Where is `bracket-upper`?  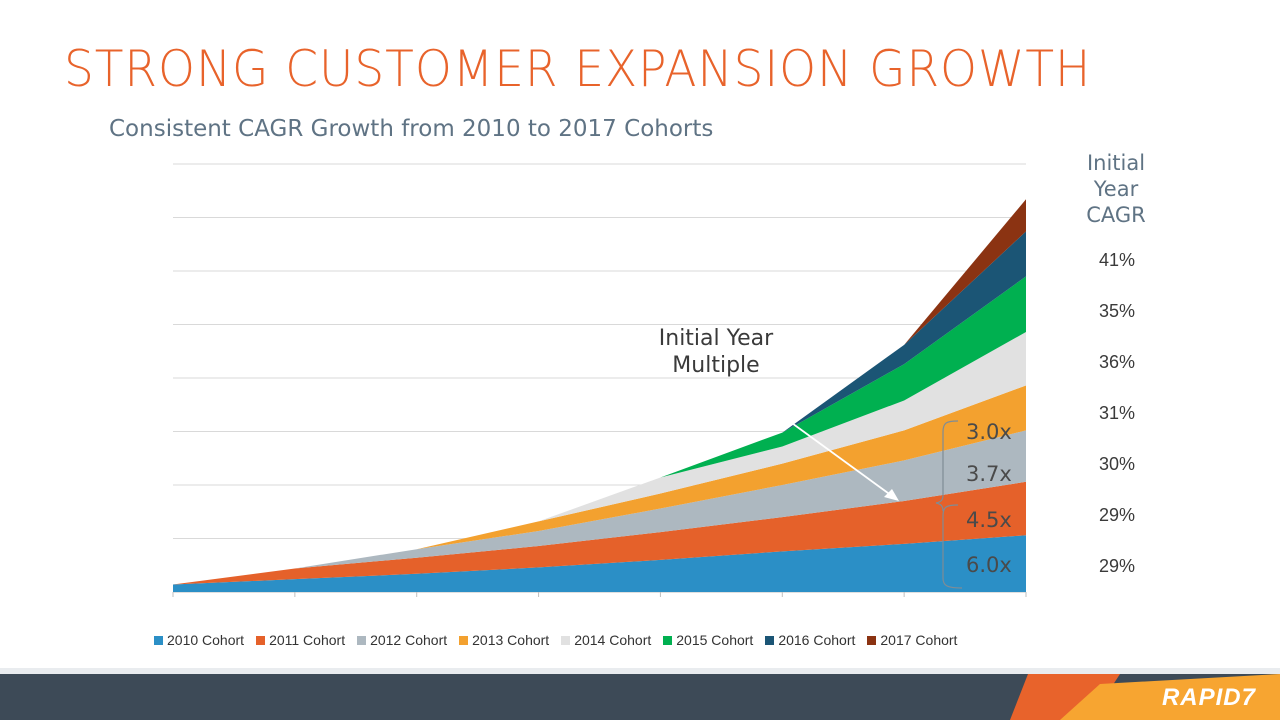 bracket-upper is located at coordinates (947, 466).